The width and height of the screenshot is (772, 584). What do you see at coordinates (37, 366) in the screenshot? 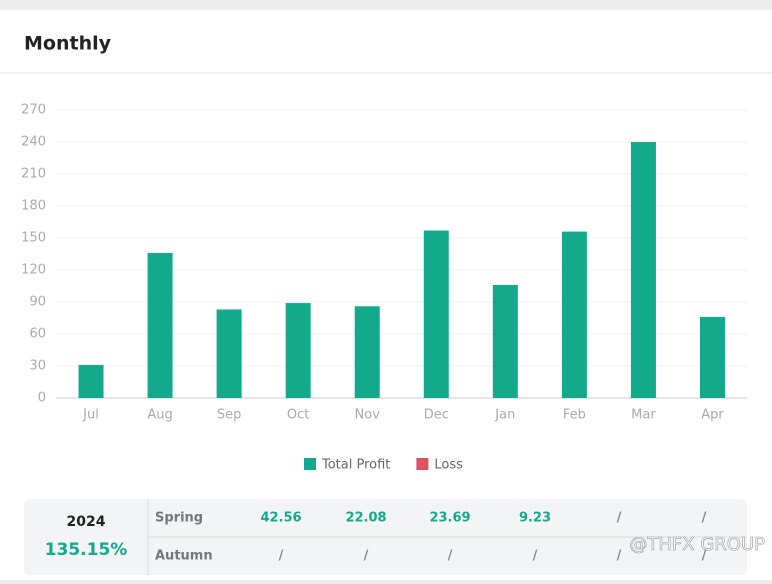
I see `y-tick-label: 30` at bounding box center [37, 366].